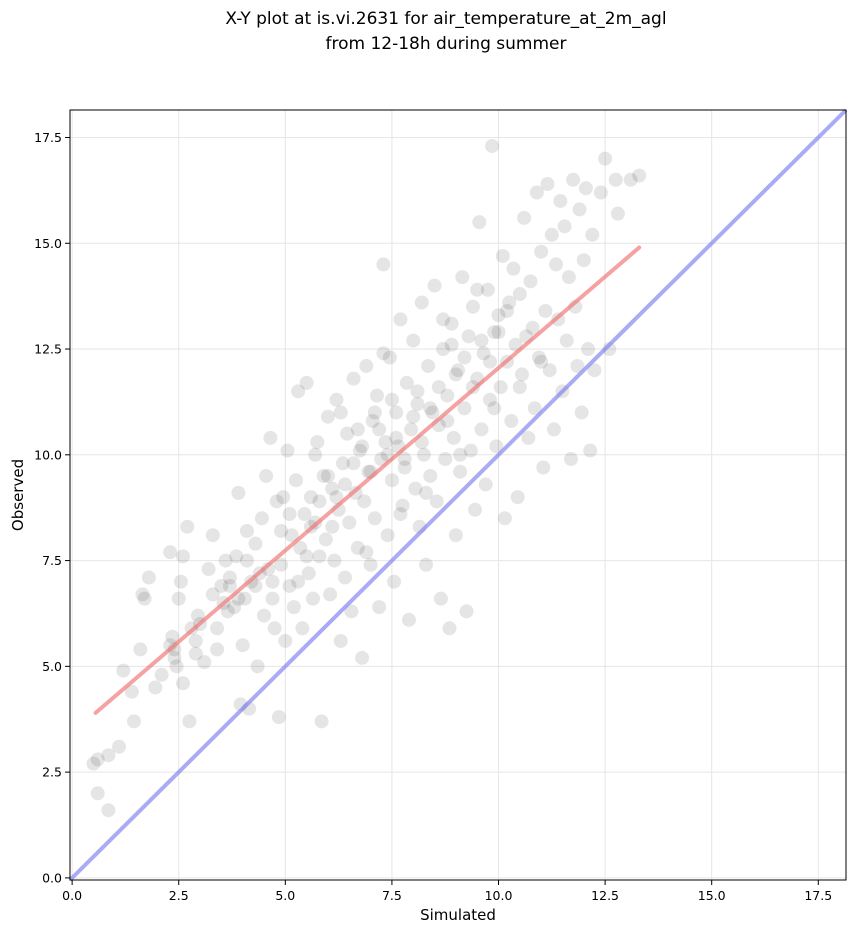  What do you see at coordinates (48, 243) in the screenshot?
I see `y-tick-label-6: 15.0` at bounding box center [48, 243].